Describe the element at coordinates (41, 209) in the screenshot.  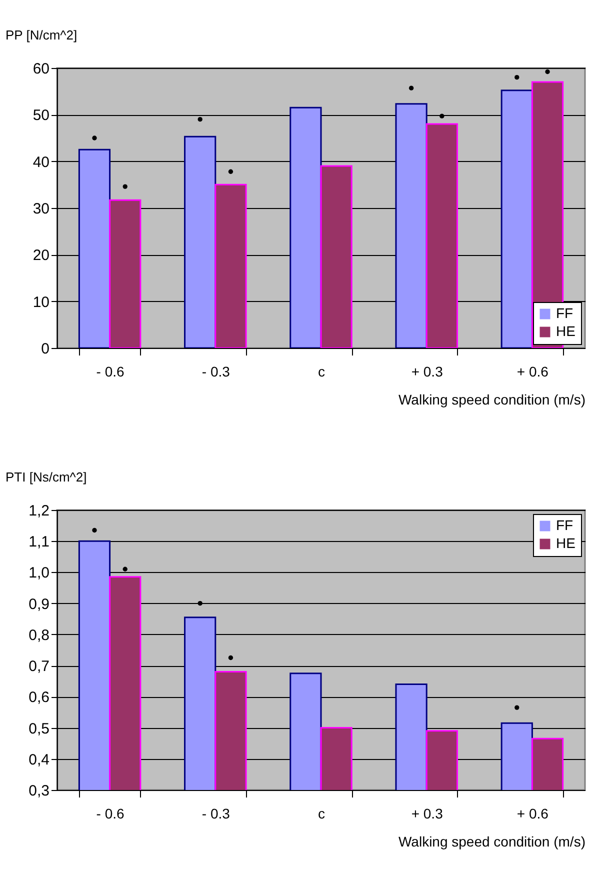
I see `y-tick-label: 30` at that location.